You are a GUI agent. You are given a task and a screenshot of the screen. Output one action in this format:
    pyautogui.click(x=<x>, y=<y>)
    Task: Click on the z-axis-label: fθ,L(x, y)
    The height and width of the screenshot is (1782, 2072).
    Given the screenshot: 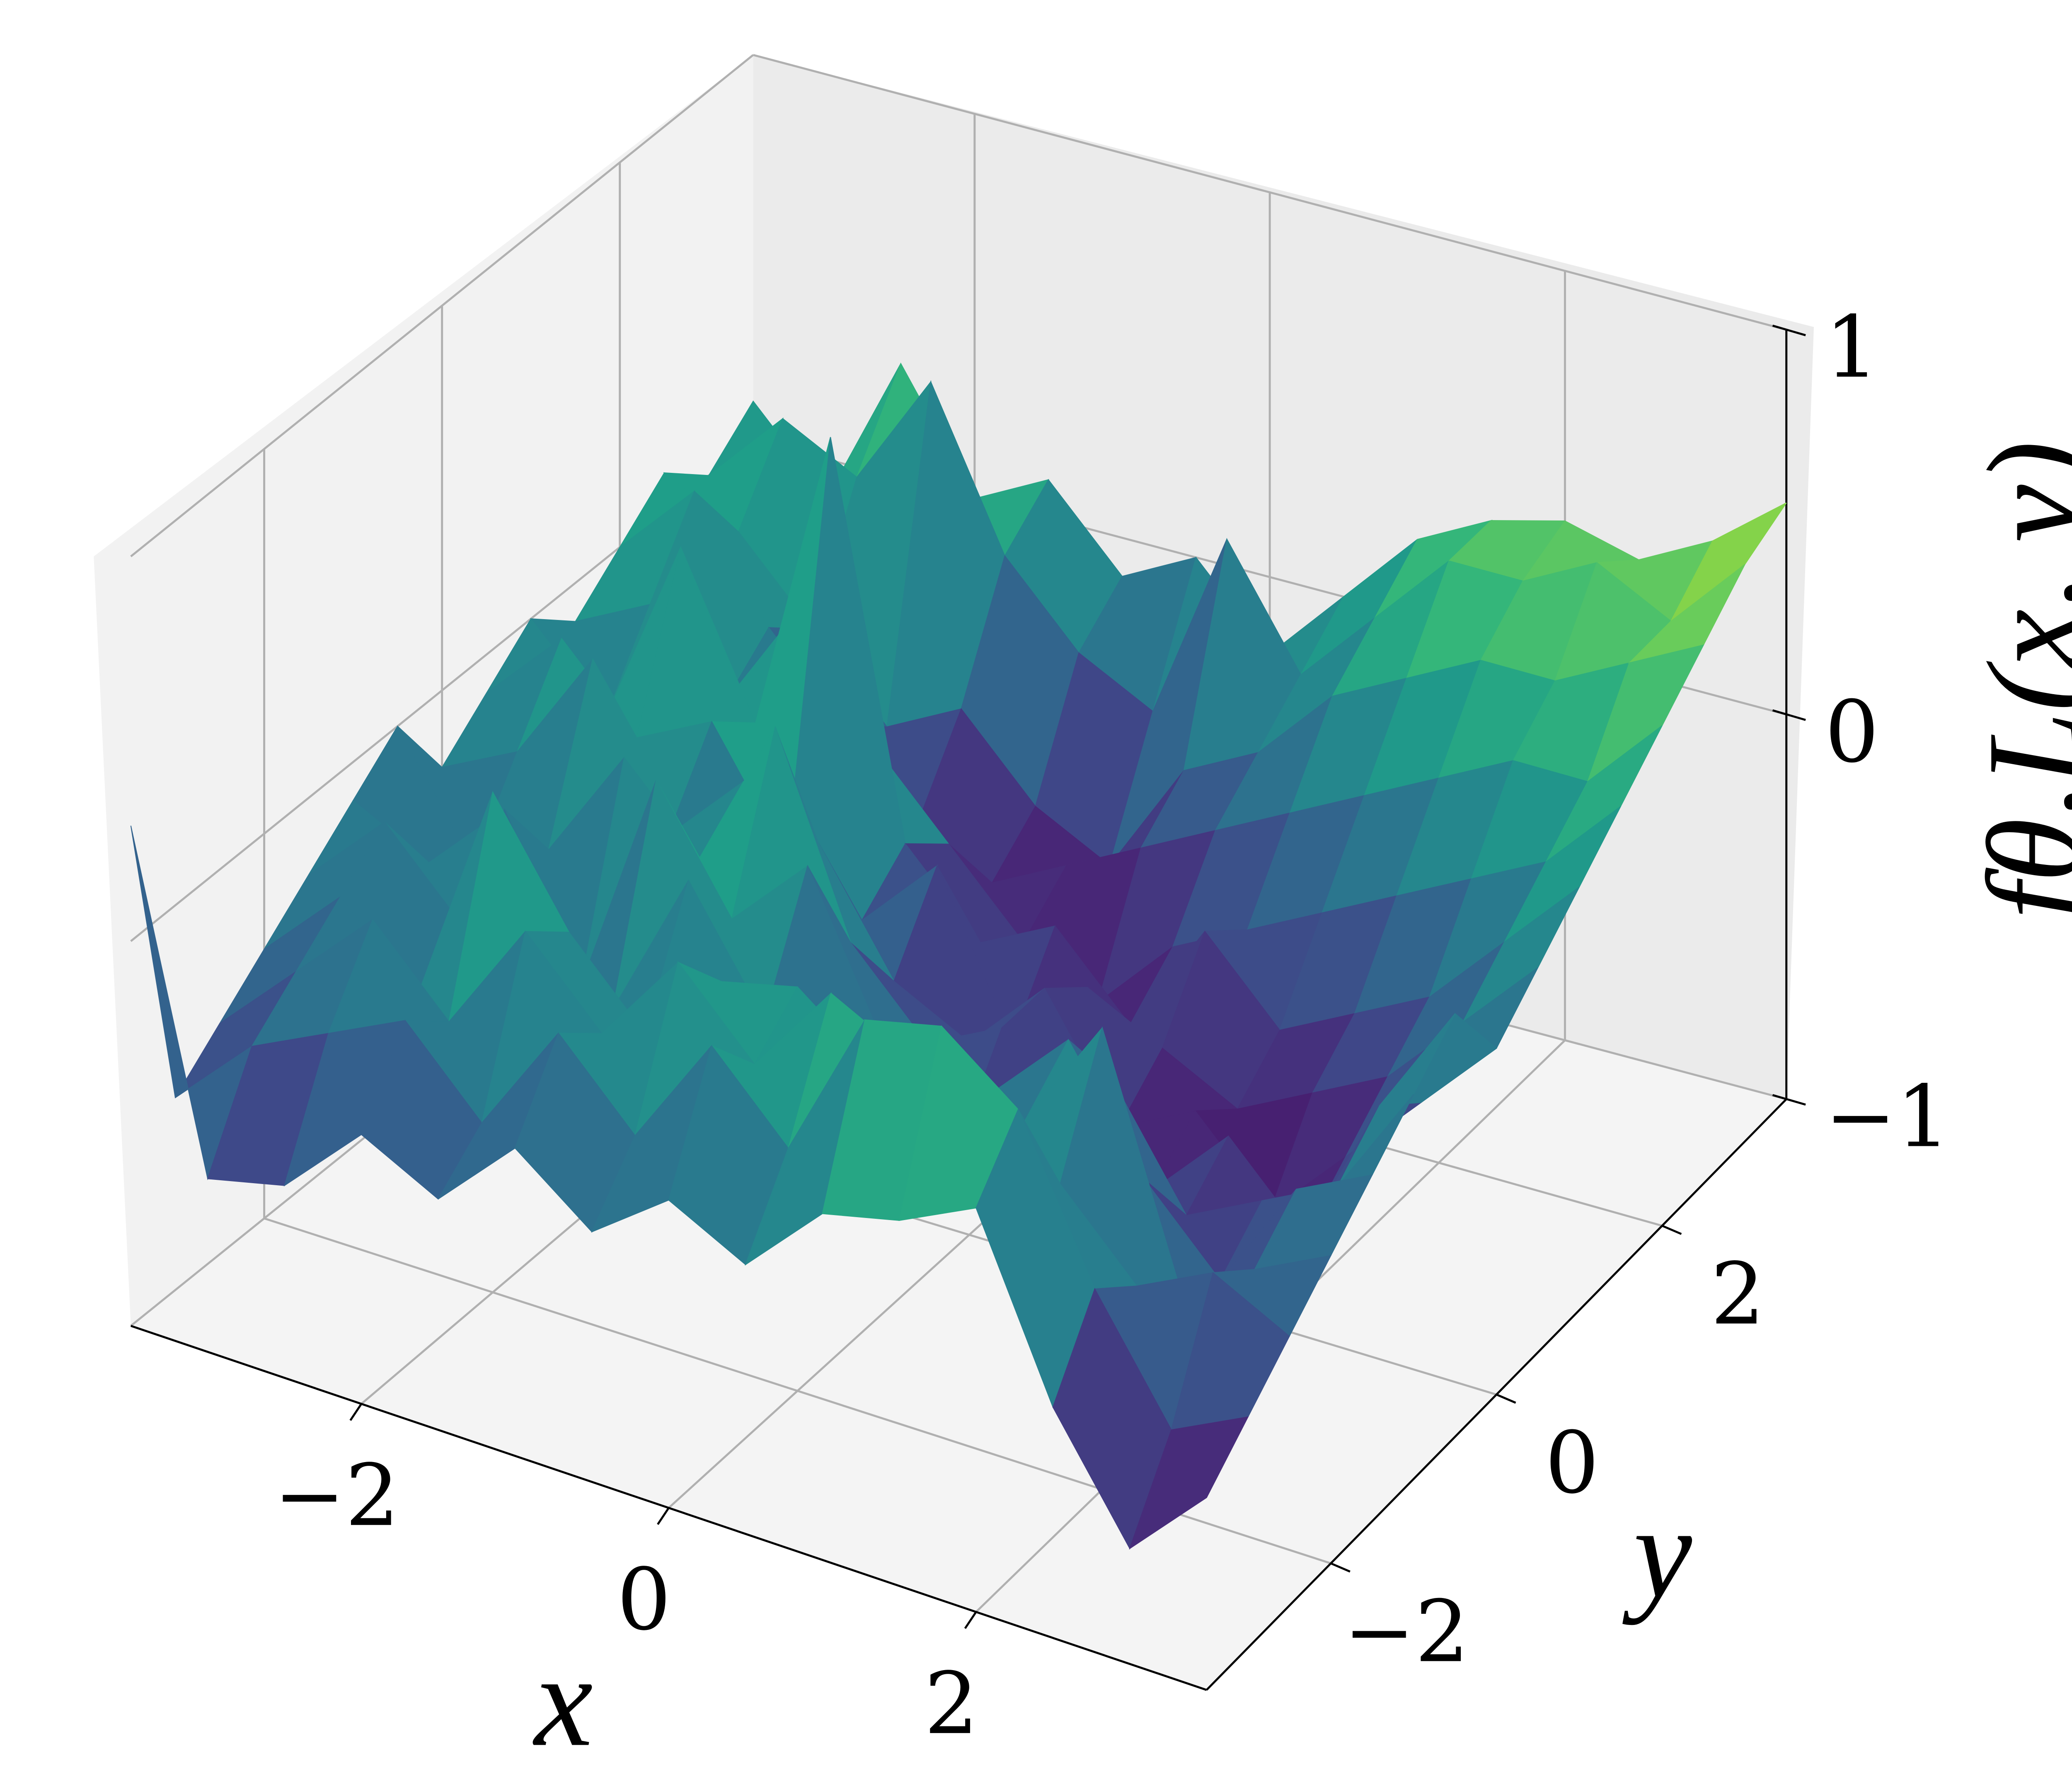 What is the action you would take?
    pyautogui.click(x=2016, y=680)
    